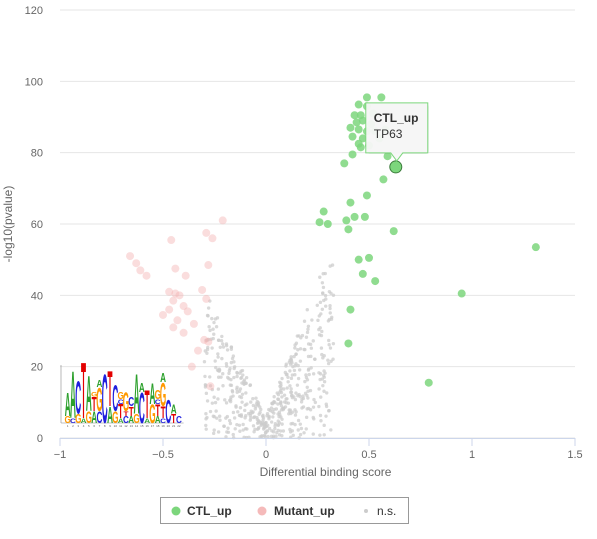 The width and height of the screenshot is (597, 539). I want to click on logo-position-label: 12, so click(126, 426).